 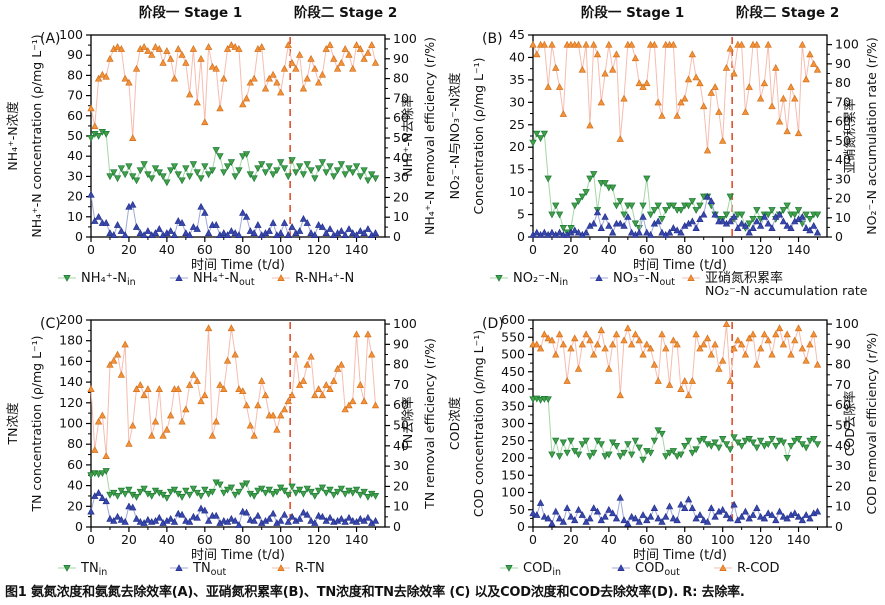 What do you see at coordinates (674, 255) in the screenshot?
I see `x-axis: 0 20 40 60 80 100 120 140 时间 Time (t/d)` at bounding box center [674, 255].